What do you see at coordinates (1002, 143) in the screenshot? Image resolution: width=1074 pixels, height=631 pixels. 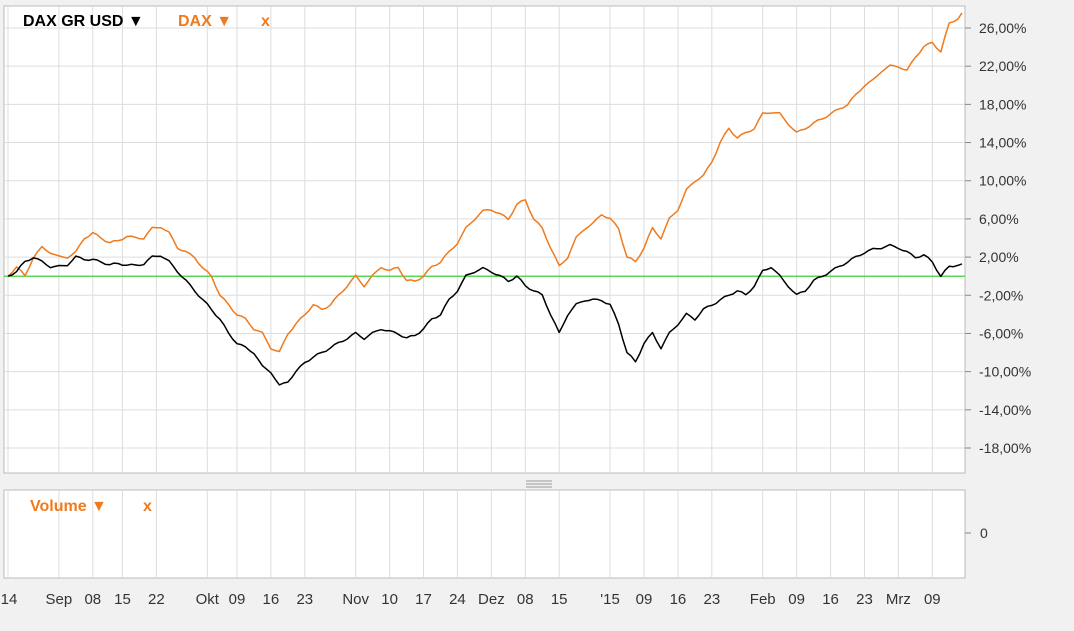 I see `y-tick-label: 14,00%` at bounding box center [1002, 143].